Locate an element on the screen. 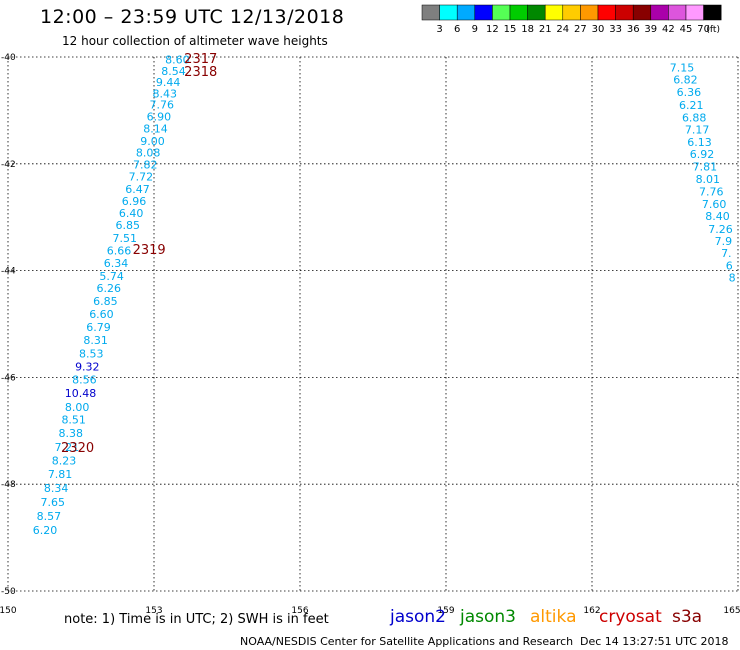 The height and width of the screenshot is (650, 740). wave-height-value: 7.51 is located at coordinates (125, 238).